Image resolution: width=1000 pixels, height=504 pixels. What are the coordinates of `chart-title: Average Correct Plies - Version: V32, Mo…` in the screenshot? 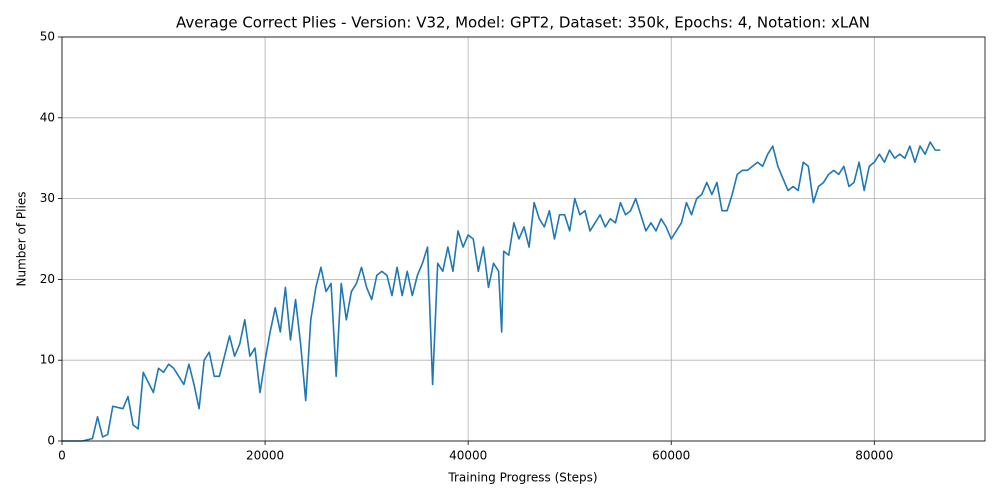 It's located at (523, 23).